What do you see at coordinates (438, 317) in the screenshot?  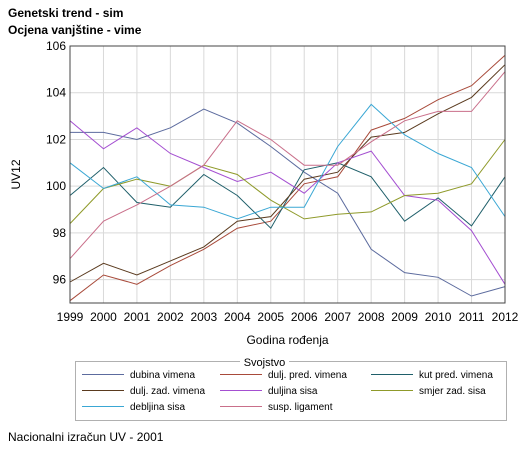 I see `x-tick-label: 2010` at bounding box center [438, 317].